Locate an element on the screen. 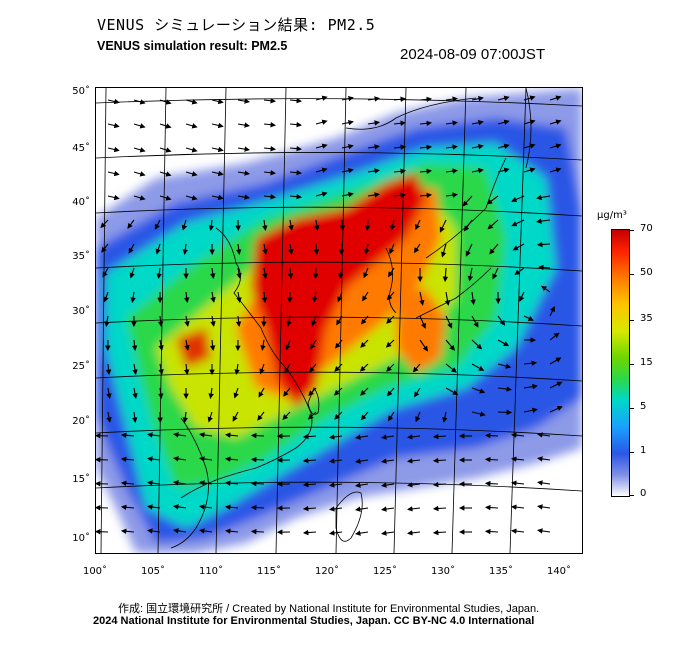 This screenshot has width=700, height=649. coast-taiwan is located at coordinates (313, 401).